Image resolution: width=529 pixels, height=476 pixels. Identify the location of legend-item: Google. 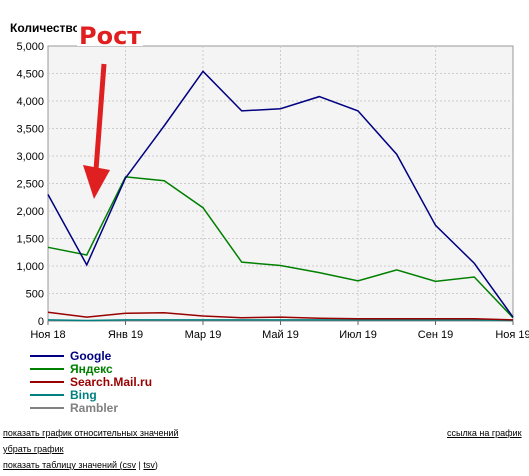
(91, 355).